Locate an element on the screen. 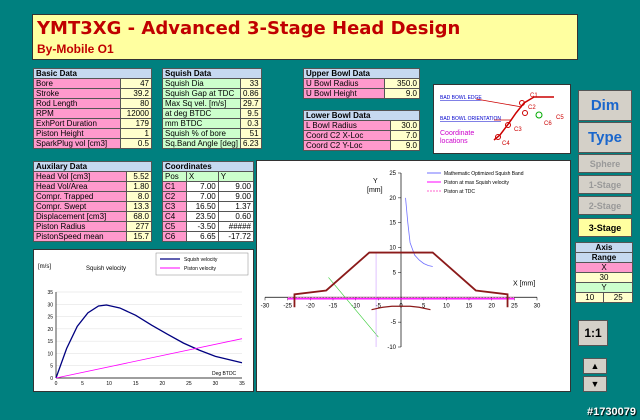 This screenshot has width=640, height=420. basic-value-1: 39.2 is located at coordinates (136, 93).